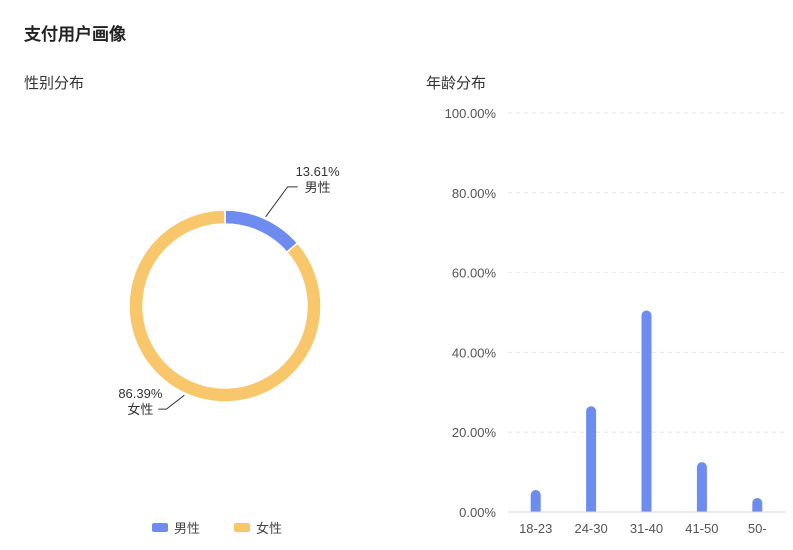 This screenshot has width=793, height=550. I want to click on gender-legend: 男性 女性, so click(234, 527).